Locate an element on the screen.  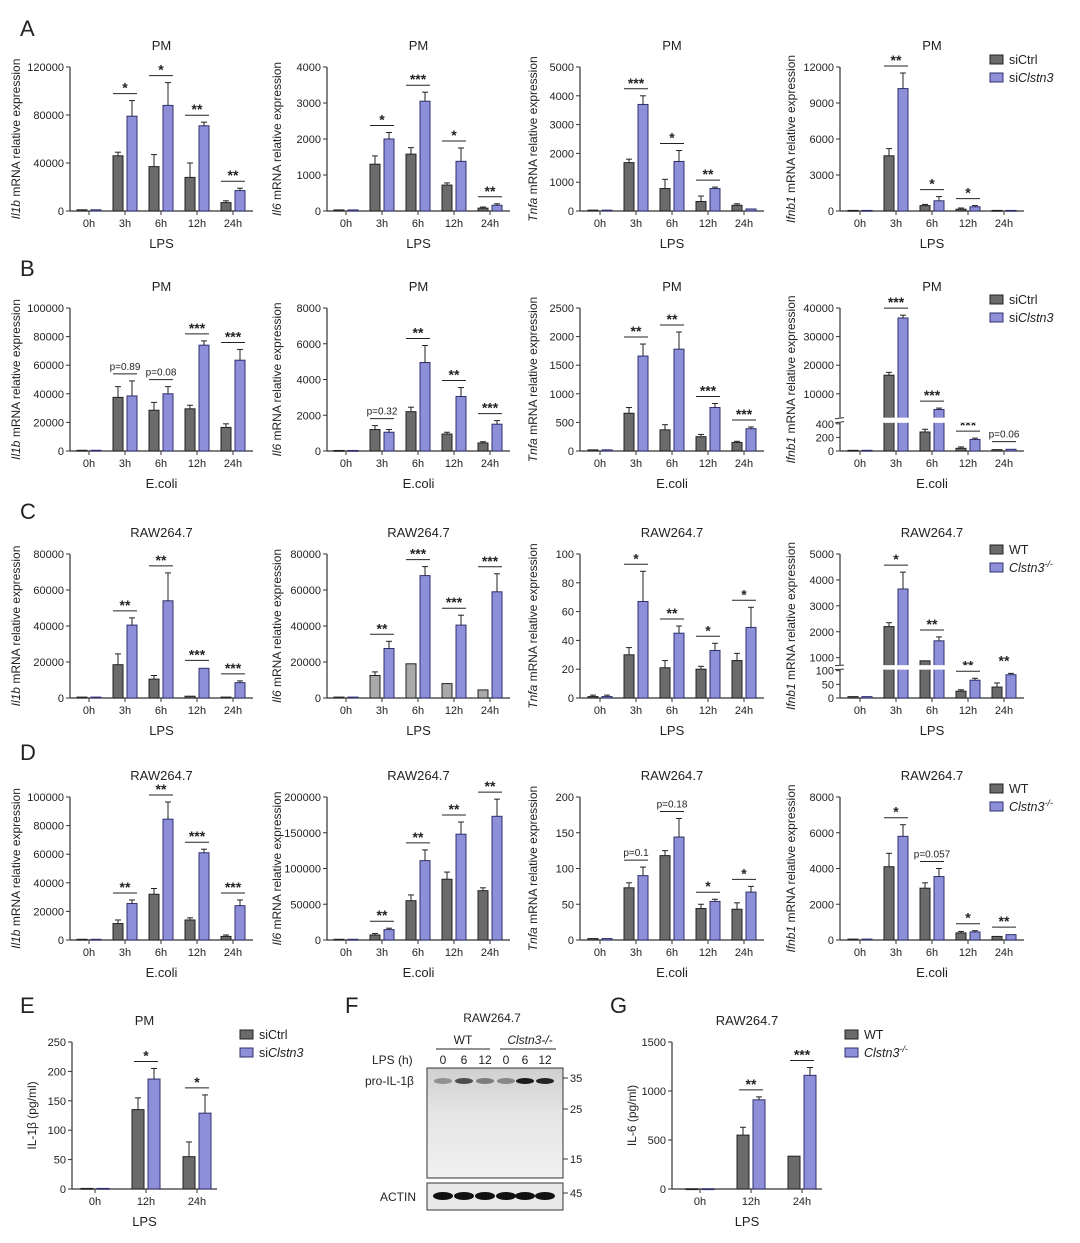
significance-label: p=0.08 is located at coordinates (161, 373).